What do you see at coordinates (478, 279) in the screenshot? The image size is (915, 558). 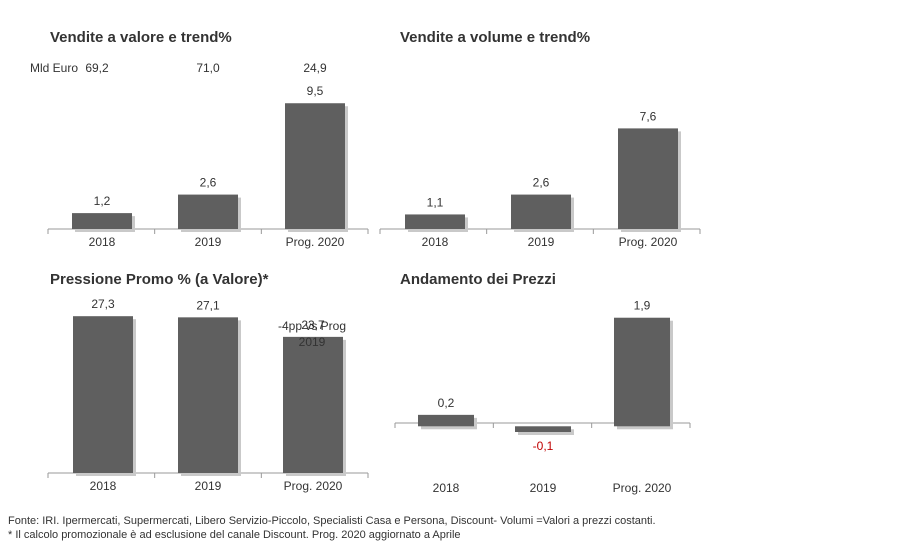 I see `chart-title: Andamento dei Prezzi` at bounding box center [478, 279].